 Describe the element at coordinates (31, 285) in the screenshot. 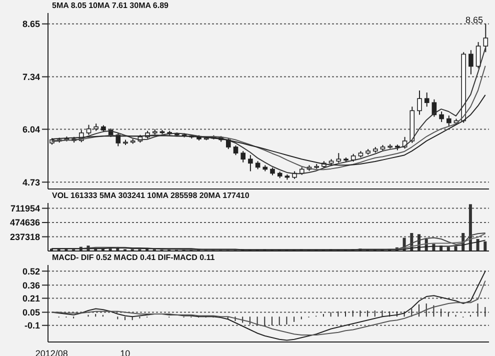

I see `y-tick-label: 0.36` at that location.